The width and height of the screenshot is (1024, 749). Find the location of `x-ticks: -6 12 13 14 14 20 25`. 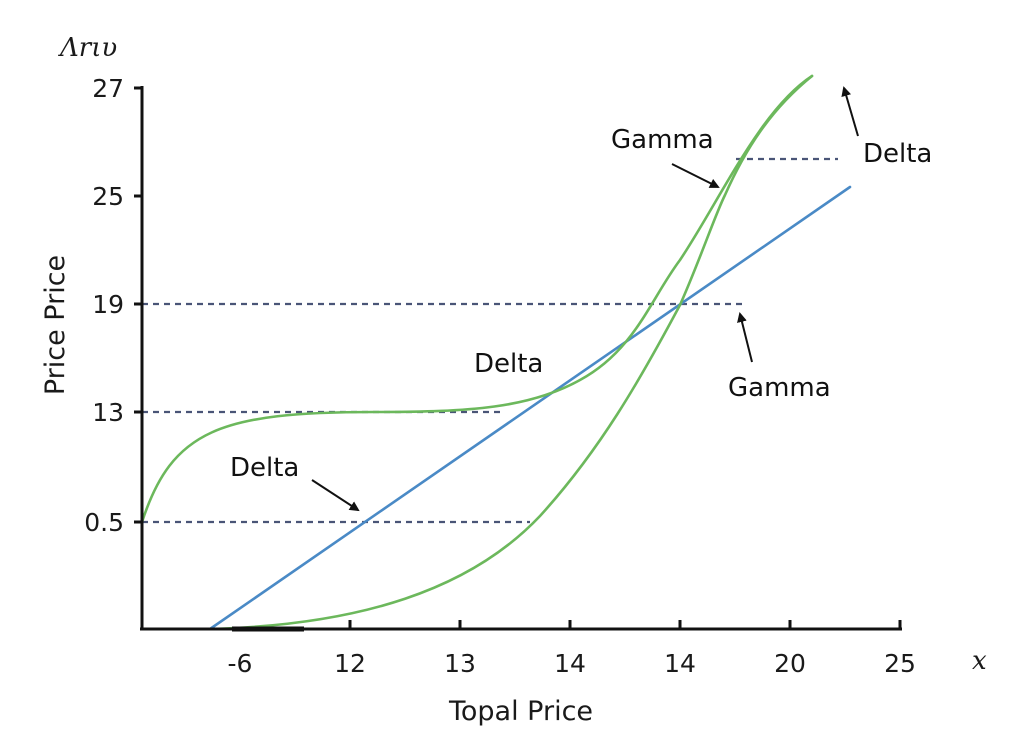

x-ticks: -6 12 13 14 14 20 25 is located at coordinates (572, 649).